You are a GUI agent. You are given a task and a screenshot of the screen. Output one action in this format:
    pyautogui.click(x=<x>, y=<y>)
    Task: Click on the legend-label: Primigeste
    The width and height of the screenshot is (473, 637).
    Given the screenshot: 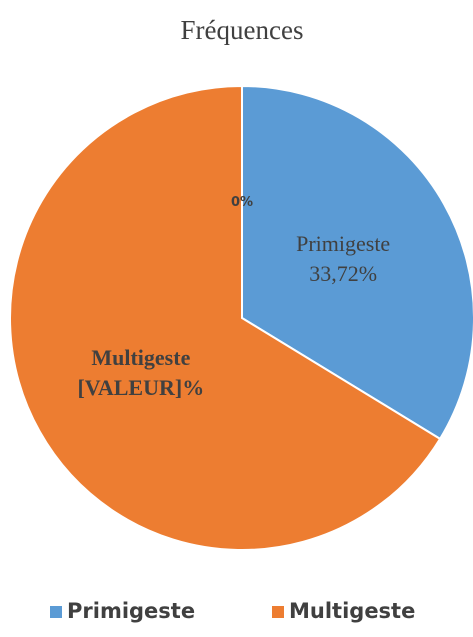 What is the action you would take?
    pyautogui.click(x=131, y=611)
    